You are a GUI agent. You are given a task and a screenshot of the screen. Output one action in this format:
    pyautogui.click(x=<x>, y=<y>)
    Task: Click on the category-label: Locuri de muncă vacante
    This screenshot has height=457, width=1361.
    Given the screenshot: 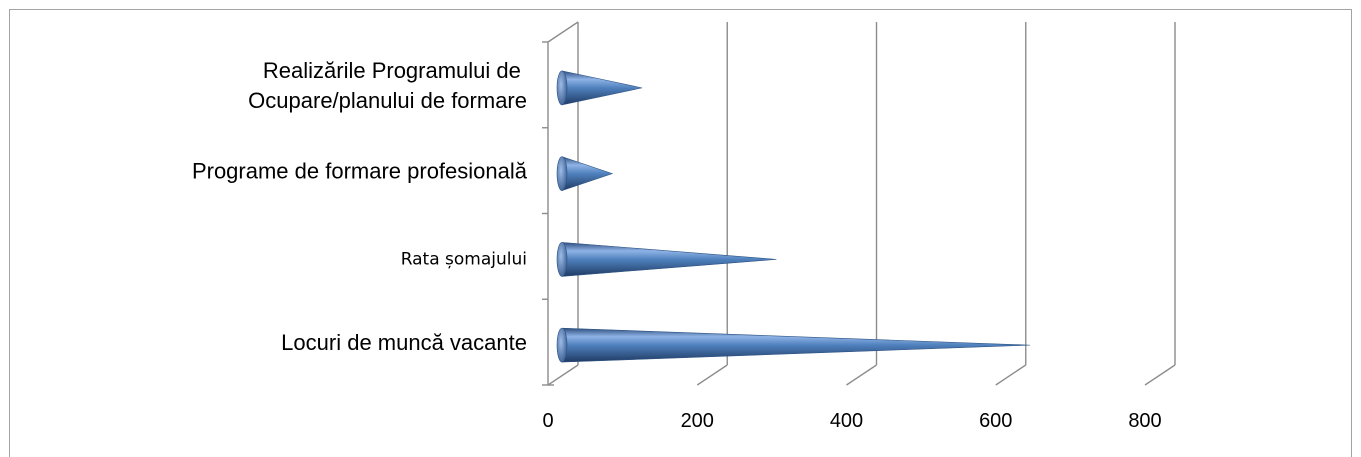 What is the action you would take?
    pyautogui.click(x=404, y=342)
    